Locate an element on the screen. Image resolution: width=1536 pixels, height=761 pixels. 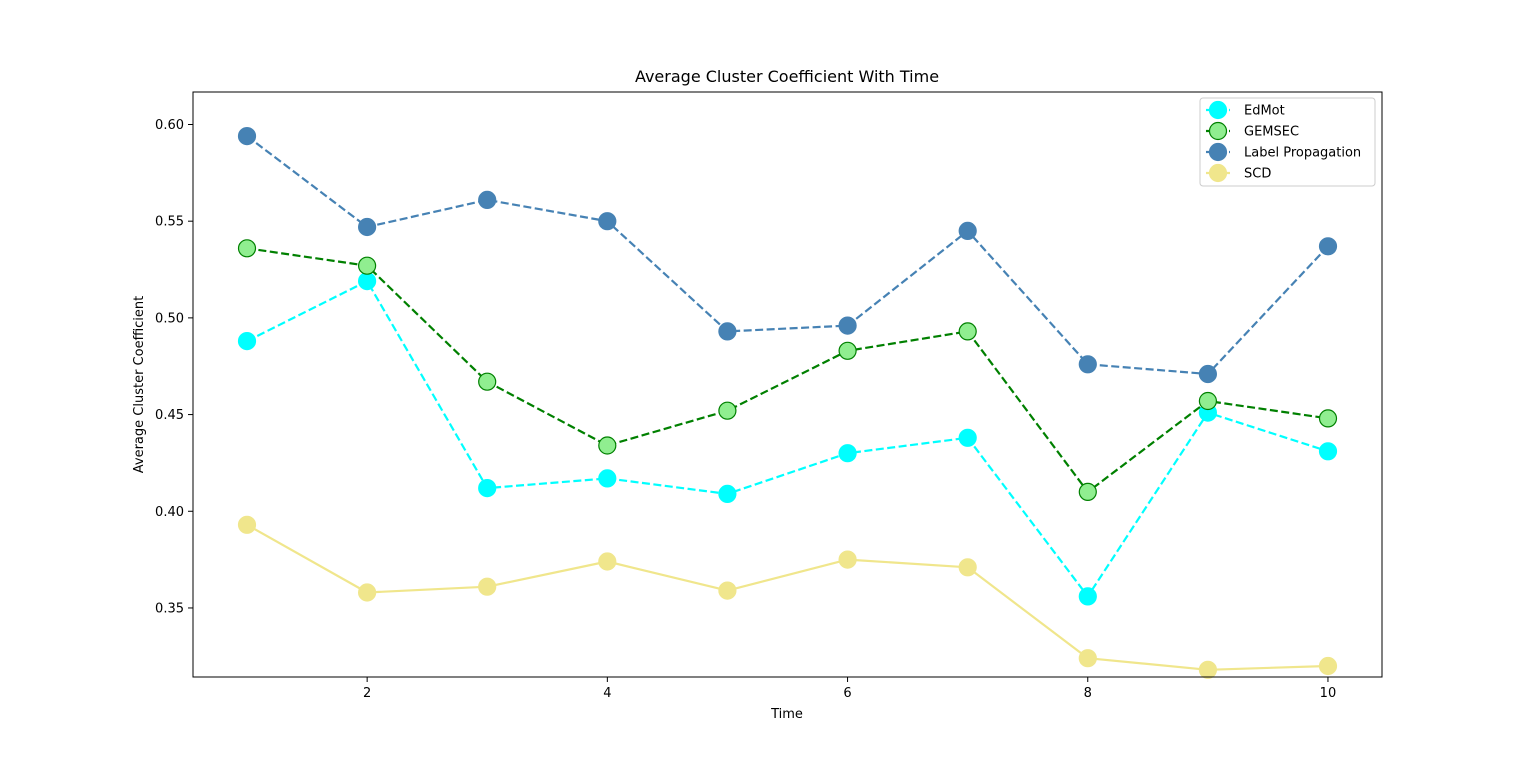
series-line is located at coordinates (787, 597).